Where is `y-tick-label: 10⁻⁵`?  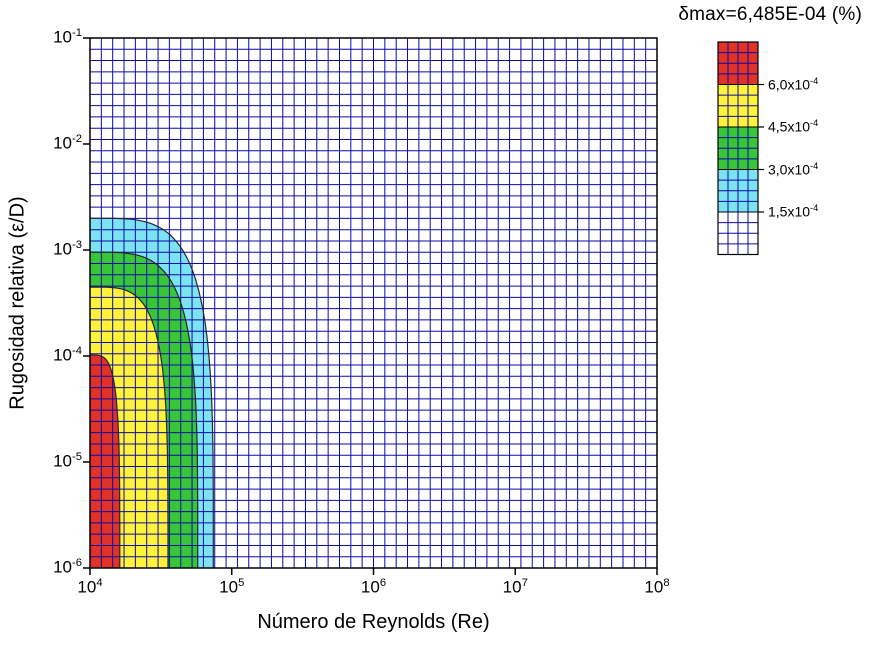
y-tick-label: 10⁻⁵ is located at coordinates (67, 461).